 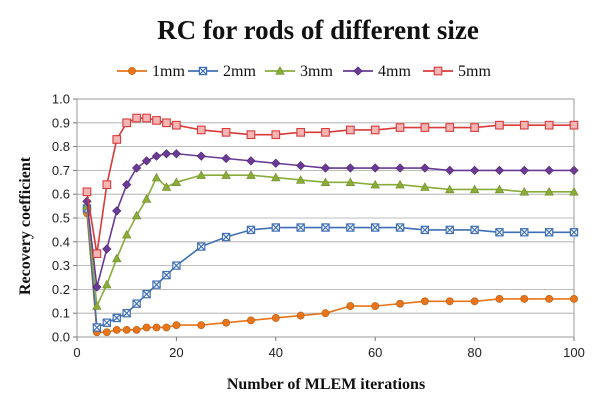 What do you see at coordinates (61, 146) in the screenshot?
I see `y-tick-label: 0.8` at bounding box center [61, 146].